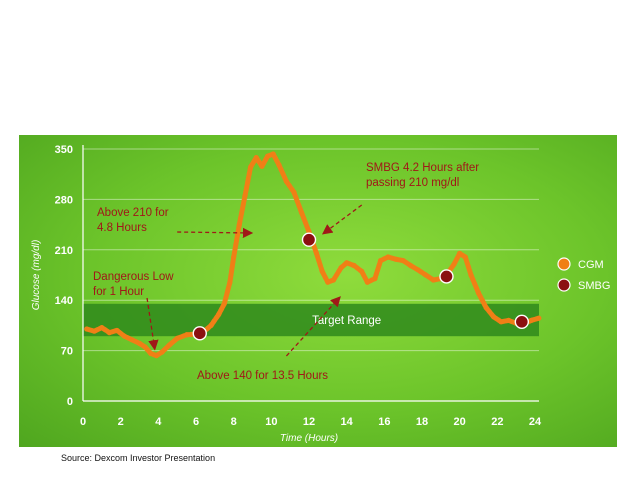 The height and width of the screenshot is (480, 640). Describe the element at coordinates (346, 321) in the screenshot. I see `target-range-label: Target Range` at that location.